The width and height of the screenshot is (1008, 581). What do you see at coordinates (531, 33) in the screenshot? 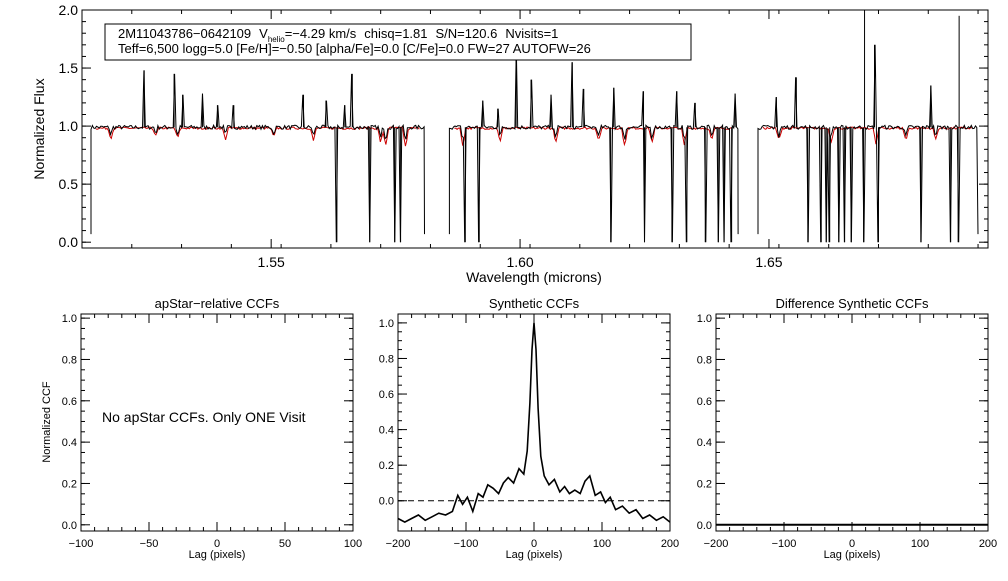
I see `nvisits-value: Nvisits=1` at bounding box center [531, 33].